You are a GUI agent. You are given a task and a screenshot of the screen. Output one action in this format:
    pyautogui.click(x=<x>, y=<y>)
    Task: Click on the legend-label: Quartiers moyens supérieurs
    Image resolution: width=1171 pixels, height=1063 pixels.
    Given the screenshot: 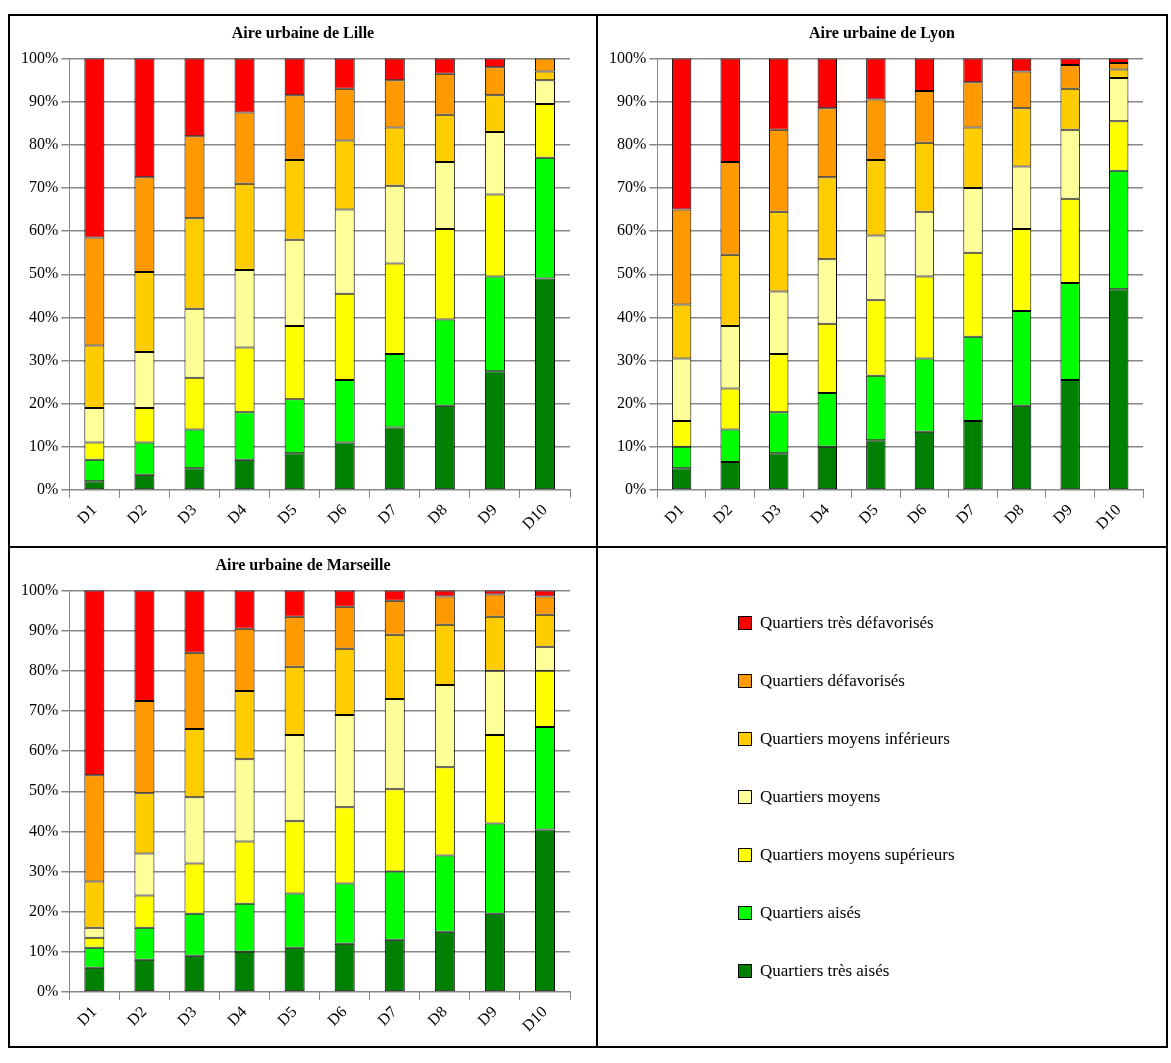 What is the action you would take?
    pyautogui.click(x=857, y=855)
    